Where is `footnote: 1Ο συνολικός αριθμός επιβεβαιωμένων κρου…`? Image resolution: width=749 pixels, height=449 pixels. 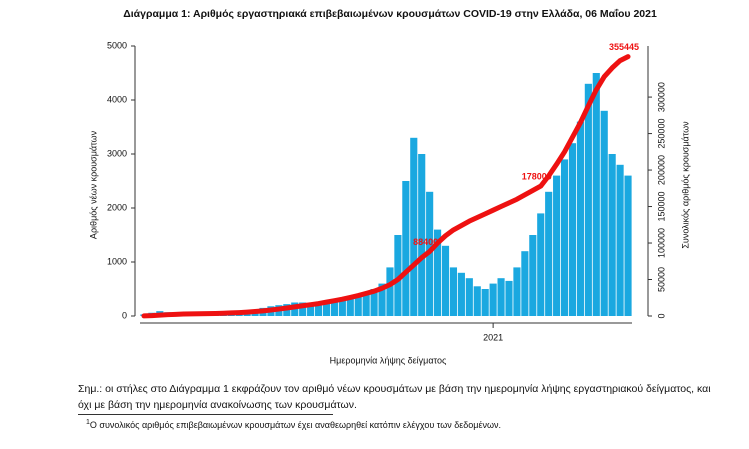
footnote: 1Ο συνολικός αριθμός επιβεβαιωμένων κρου… is located at coordinates (293, 424).